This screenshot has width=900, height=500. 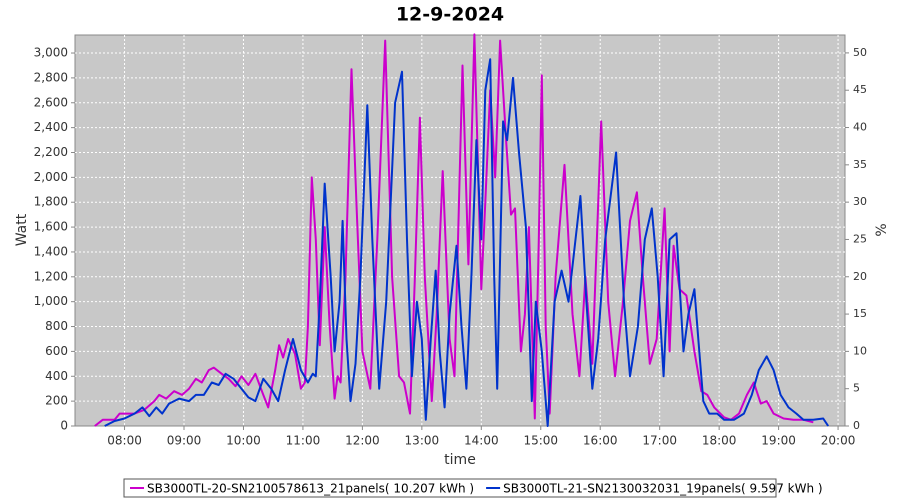 I want to click on x-tick-label: 13:00, so click(x=422, y=441).